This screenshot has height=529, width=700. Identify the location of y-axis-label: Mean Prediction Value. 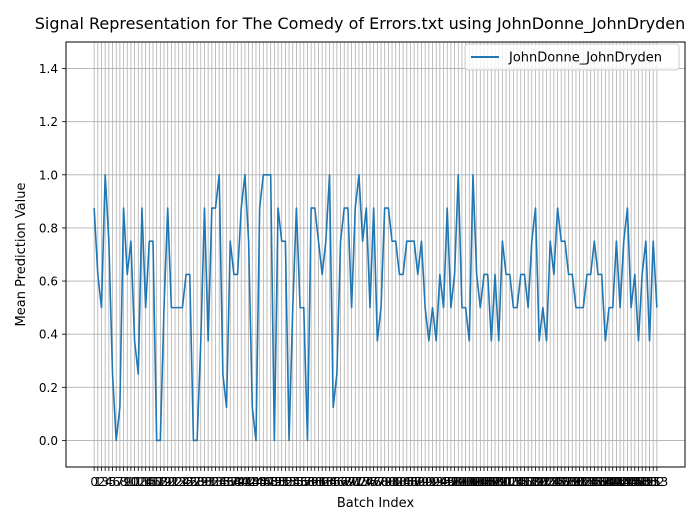
(21, 255).